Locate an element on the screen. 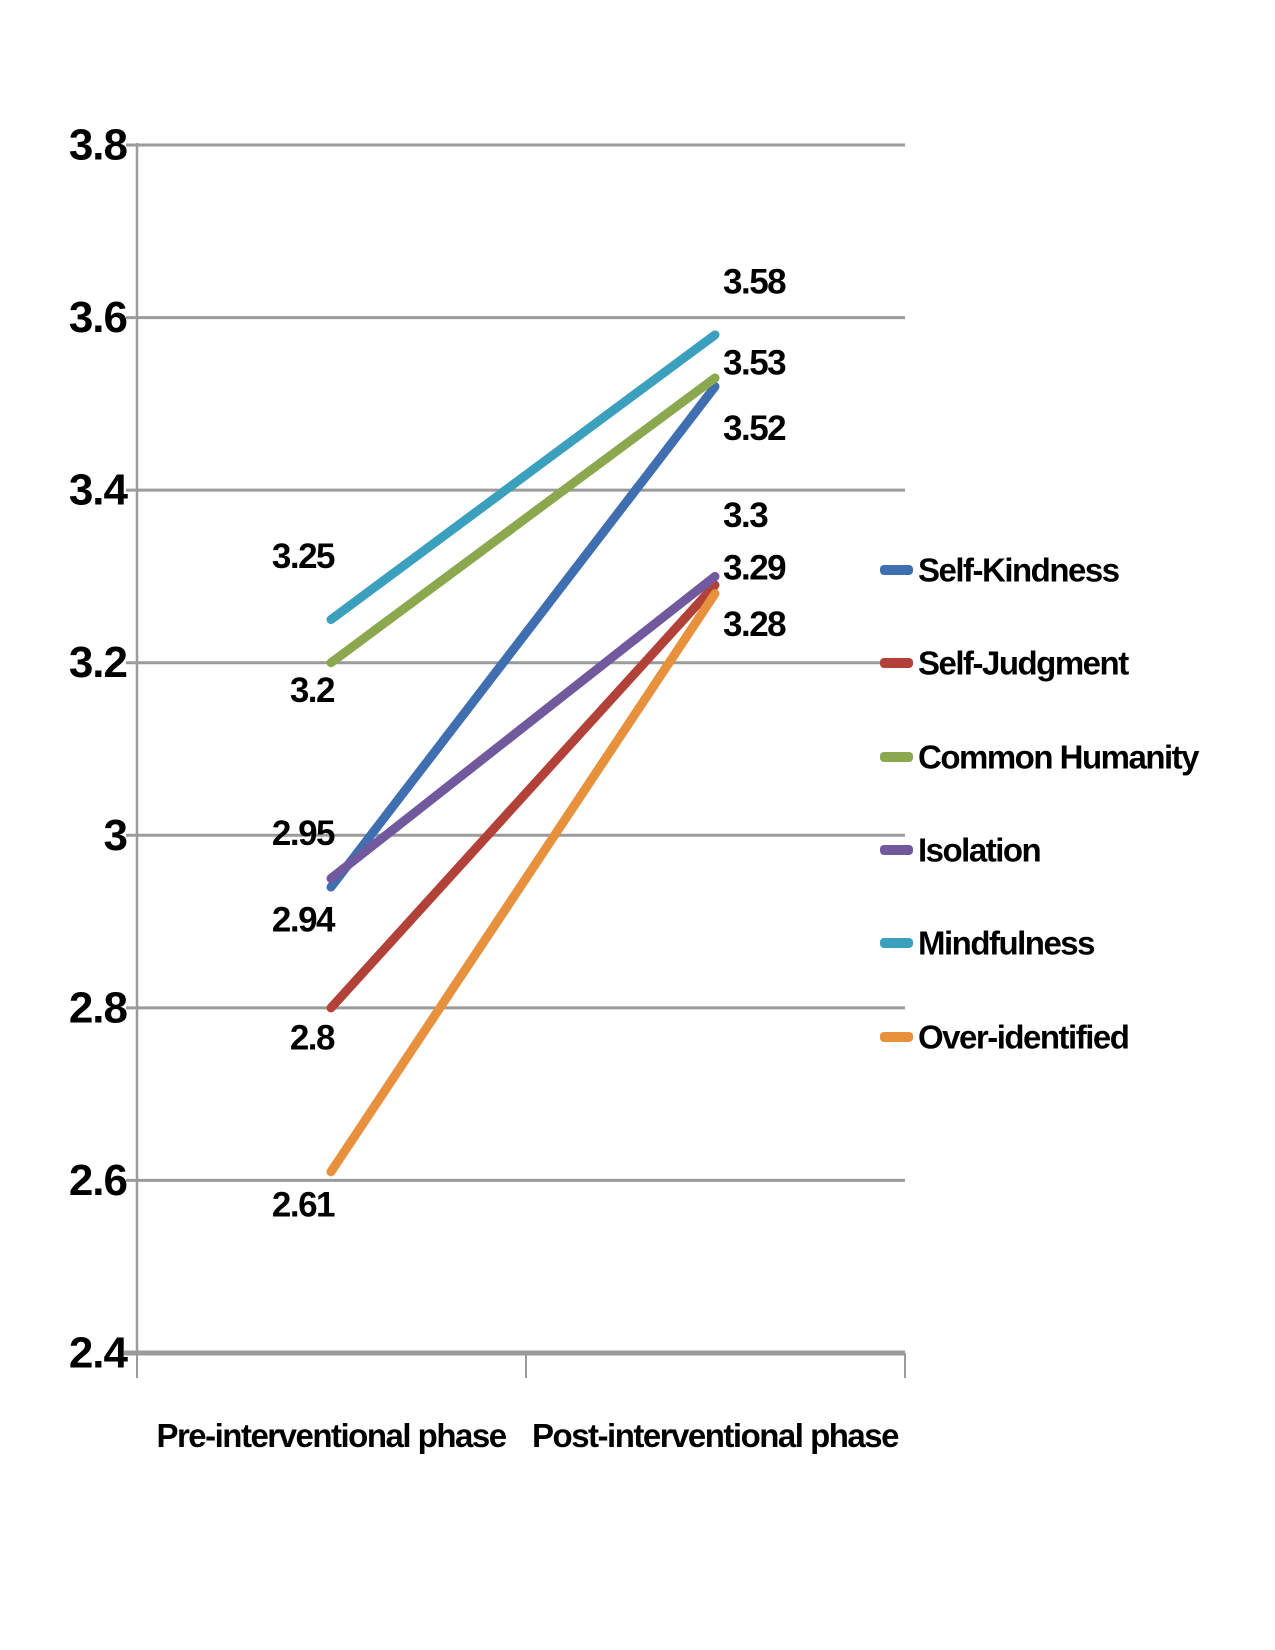 This screenshot has height=1650, width=1275. data-label: 3.29 is located at coordinates (754, 568).